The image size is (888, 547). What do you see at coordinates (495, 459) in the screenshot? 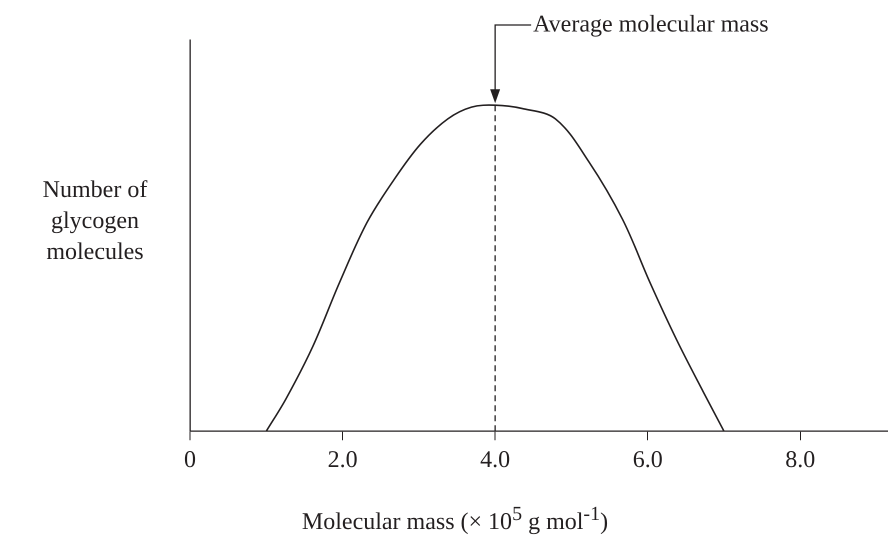
I see `x-tick-label: 4.0` at bounding box center [495, 459].